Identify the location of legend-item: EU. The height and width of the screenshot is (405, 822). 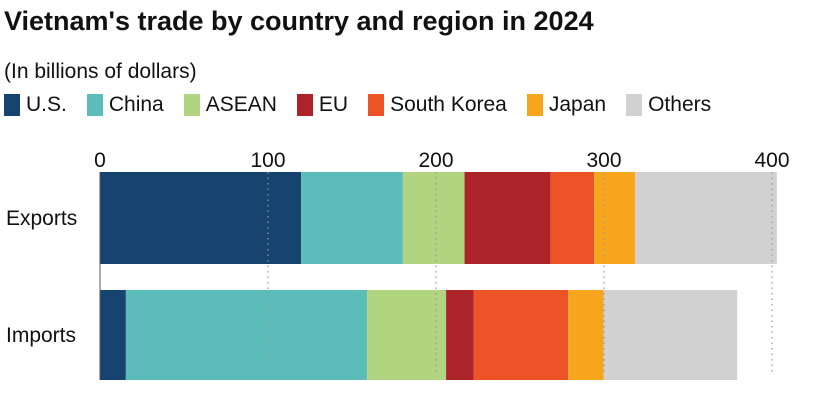
(322, 105).